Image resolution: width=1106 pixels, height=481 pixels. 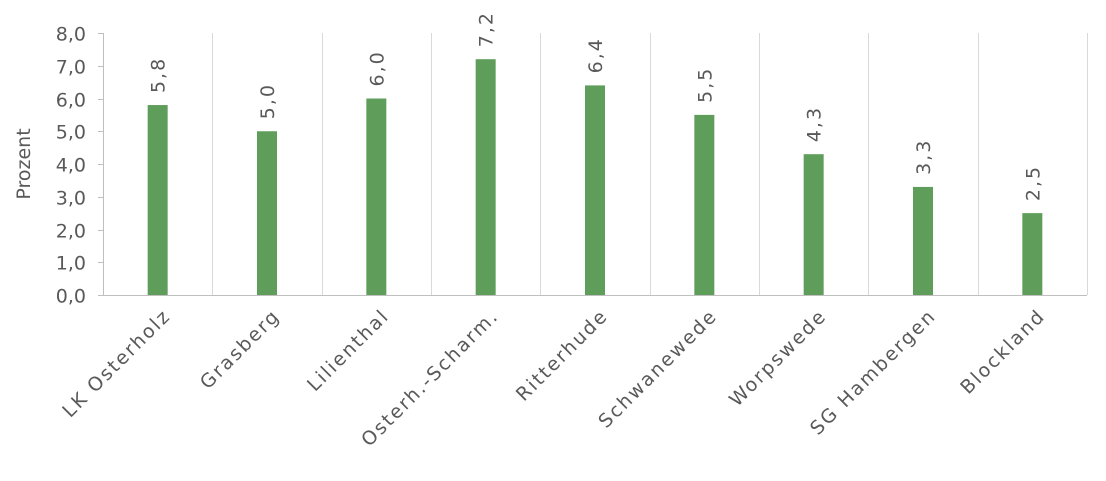 What do you see at coordinates (658, 369) in the screenshot?
I see `category-label: Schwanewede` at bounding box center [658, 369].